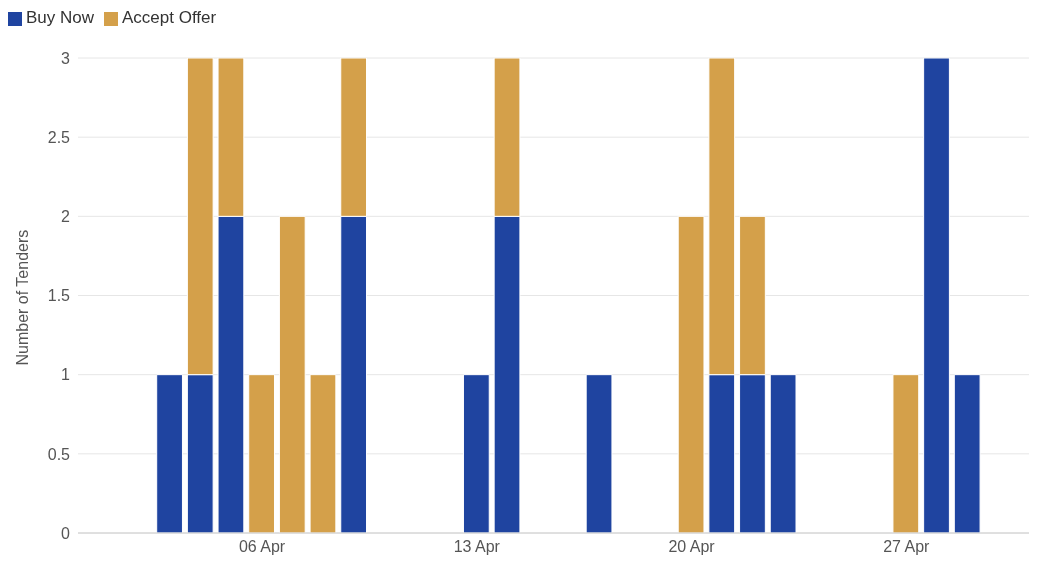  What do you see at coordinates (59, 454) in the screenshot?
I see `y-tick-label: 0.5` at bounding box center [59, 454].